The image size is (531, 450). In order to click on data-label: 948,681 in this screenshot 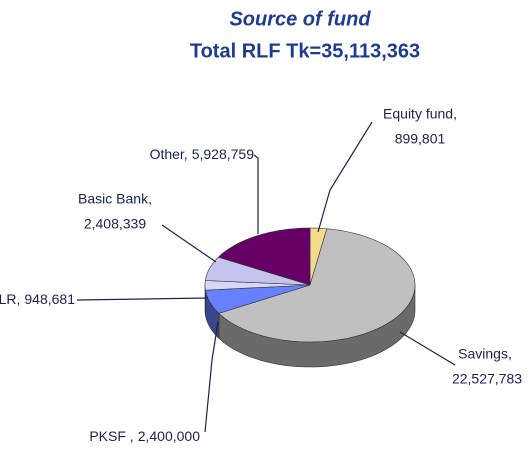, I will do `click(49, 299)`.